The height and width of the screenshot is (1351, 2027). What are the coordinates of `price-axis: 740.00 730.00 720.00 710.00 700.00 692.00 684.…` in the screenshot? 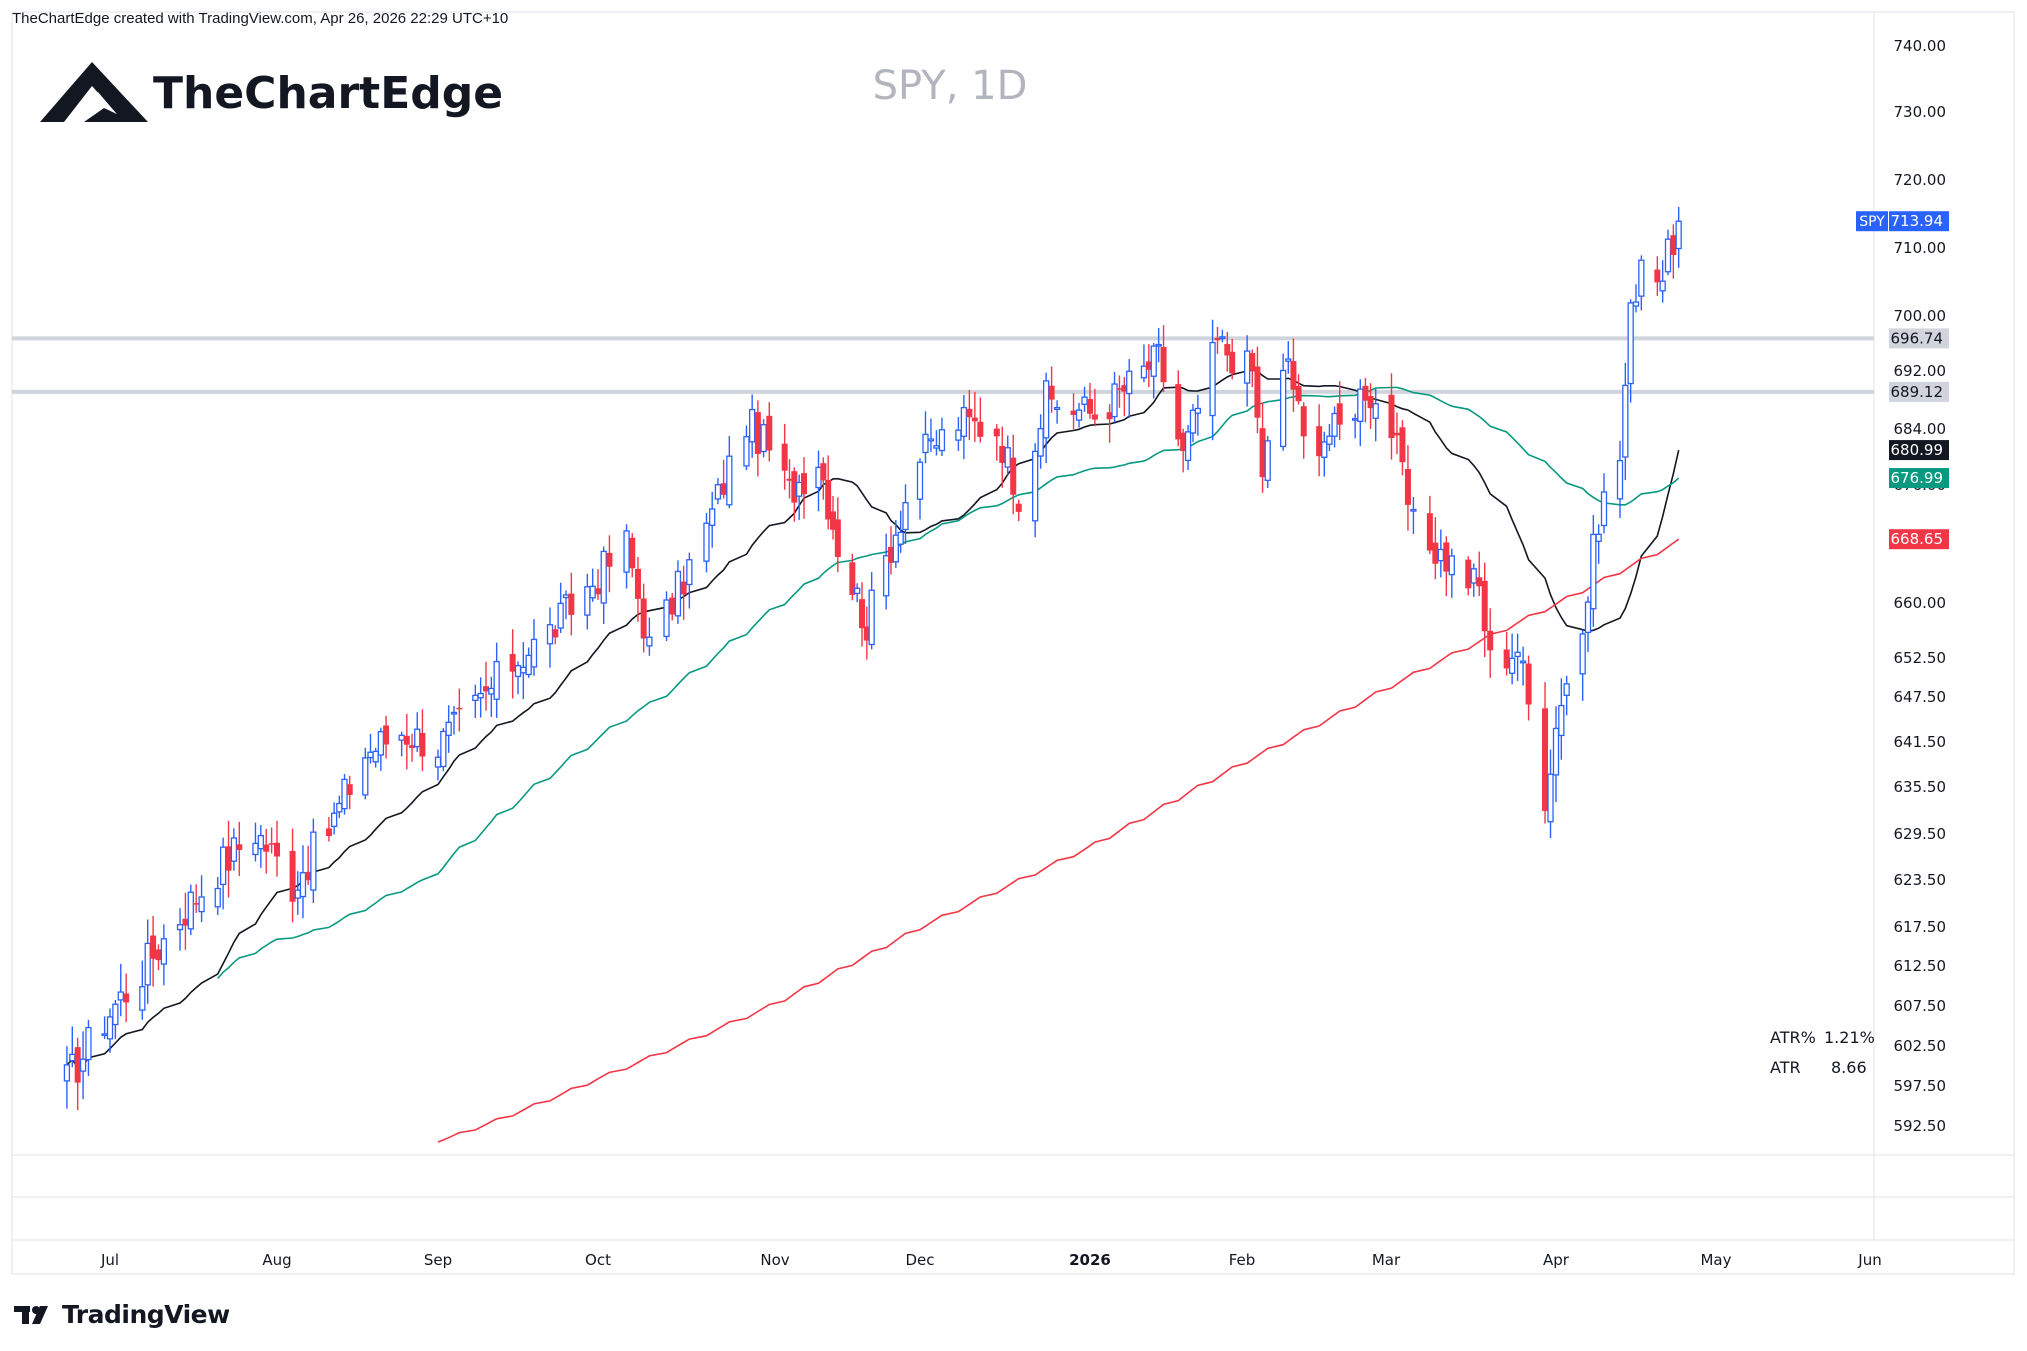 It's located at (1920, 586).